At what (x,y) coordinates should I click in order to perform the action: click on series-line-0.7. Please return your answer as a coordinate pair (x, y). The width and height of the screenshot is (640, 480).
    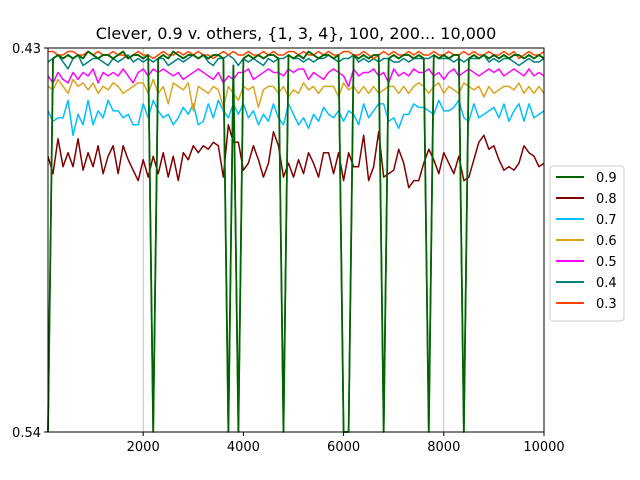
    Looking at the image, I should click on (296, 118).